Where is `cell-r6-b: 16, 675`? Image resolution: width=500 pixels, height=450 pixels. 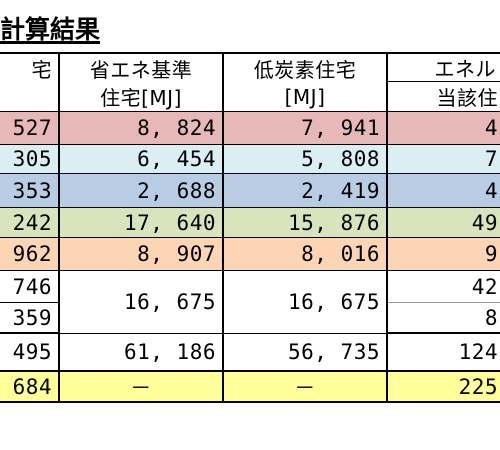 cell-r6-b: 16, 675 is located at coordinates (142, 302).